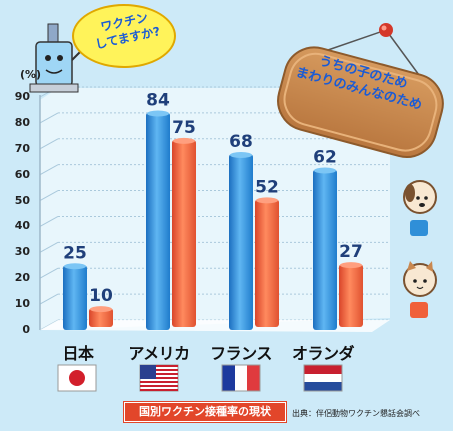 Image resolution: width=453 pixels, height=431 pixels. What do you see at coordinates (101, 317) in the screenshot?
I see `bar-cat-japan` at bounding box center [101, 317].